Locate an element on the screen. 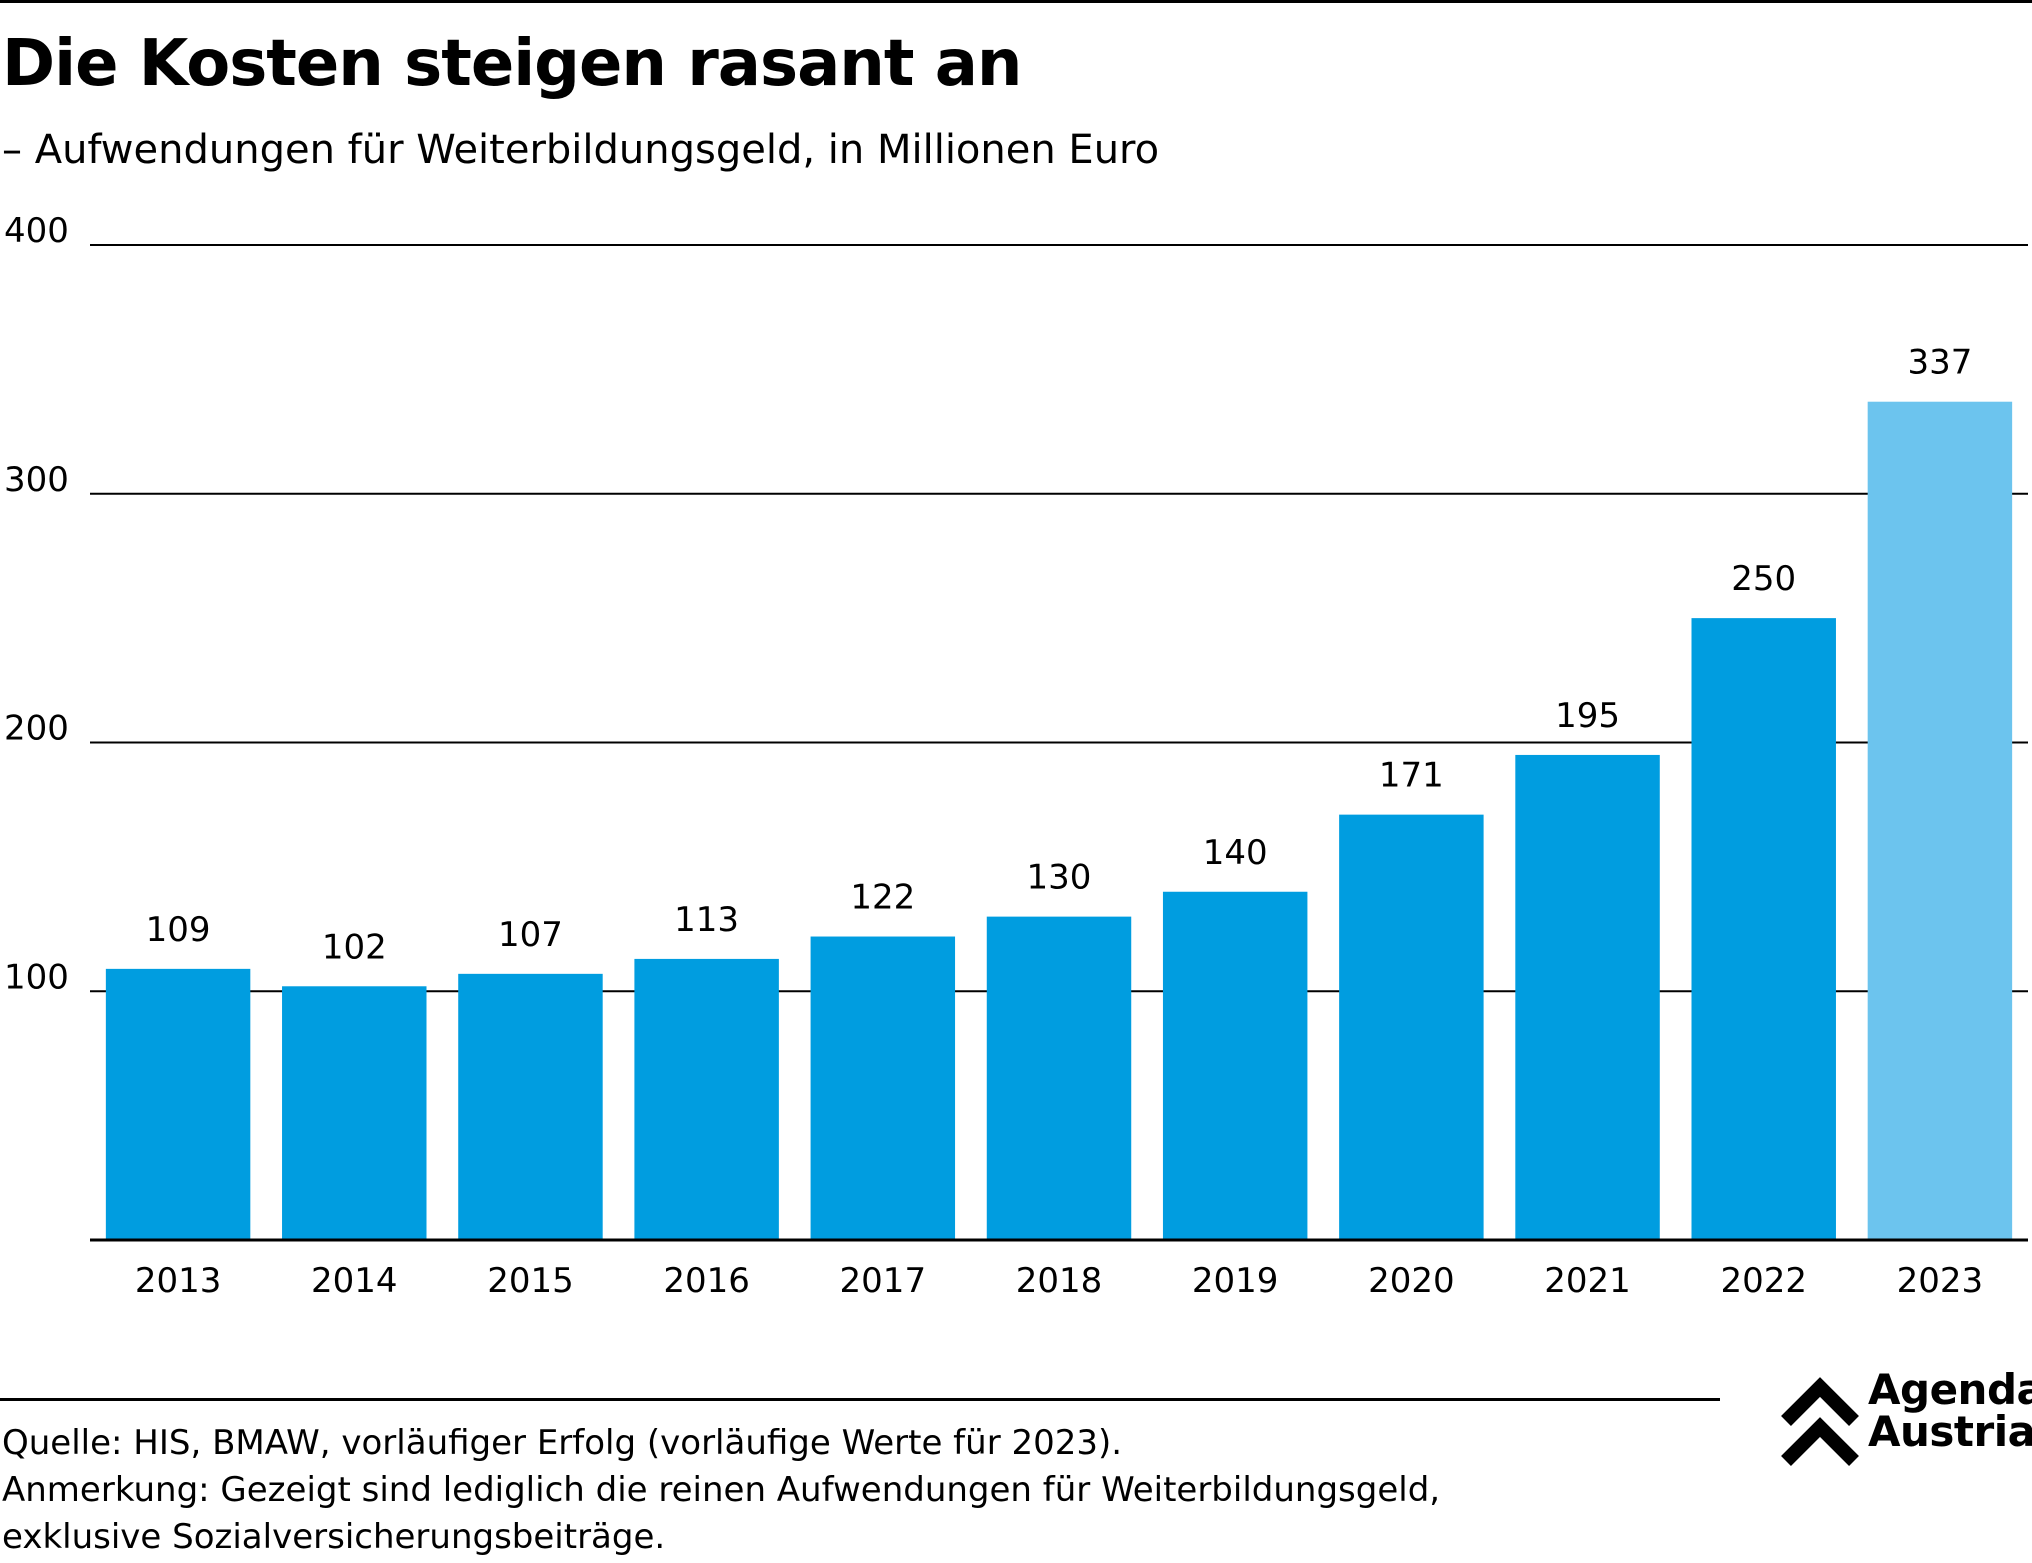 This screenshot has height=1563, width=2032. agenda-austria-logo: Agenda Austria is located at coordinates (1906, 1421).